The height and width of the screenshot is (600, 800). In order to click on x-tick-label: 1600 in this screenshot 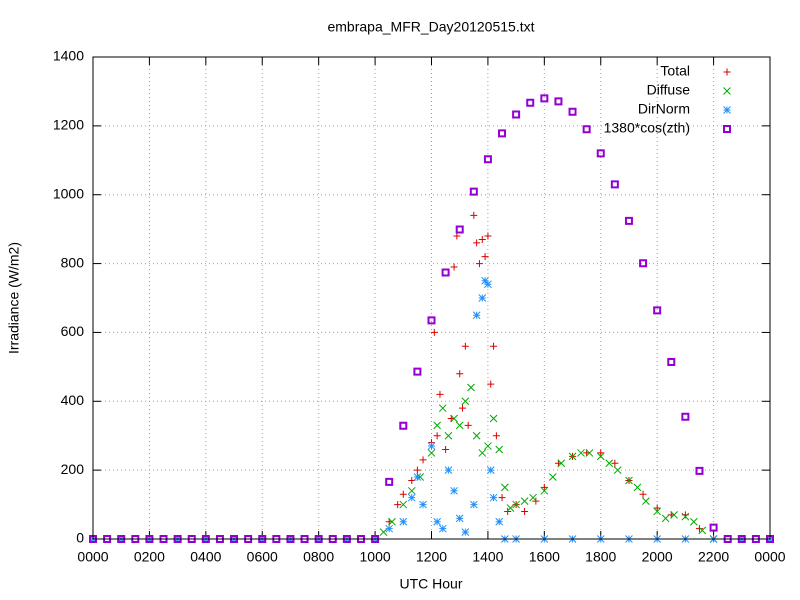, I will do `click(544, 557)`.